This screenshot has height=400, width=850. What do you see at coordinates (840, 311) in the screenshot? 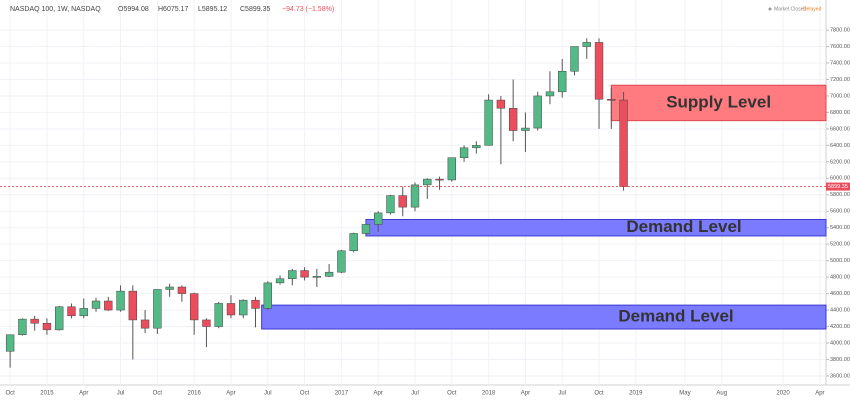
I see `y-tick-label: 4400.00` at bounding box center [840, 311].